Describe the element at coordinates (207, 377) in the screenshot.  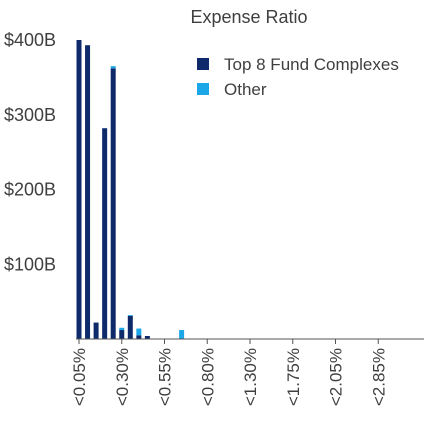
I see `x-tick-label: <0.80%` at that location.